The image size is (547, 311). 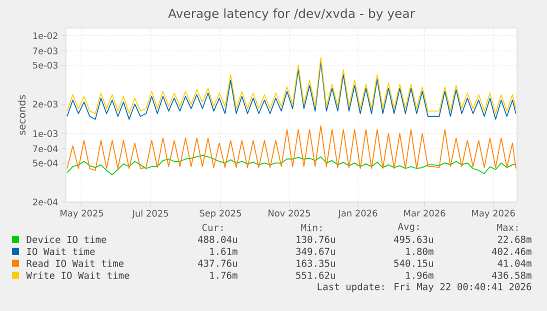 What do you see at coordinates (224, 252) in the screenshot?
I see `text: 1.61m` at bounding box center [224, 252].